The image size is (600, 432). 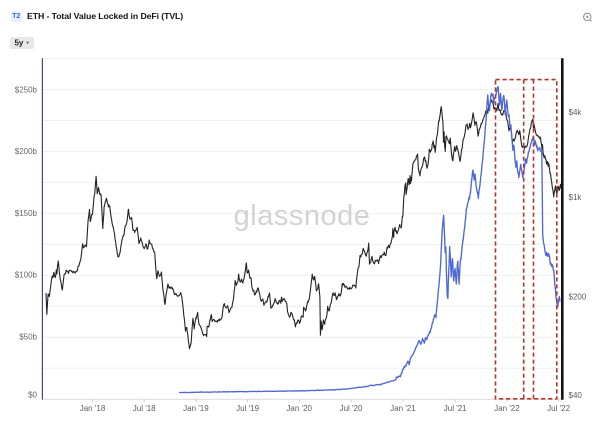 I want to click on svg-text: $4k, so click(x=576, y=112).